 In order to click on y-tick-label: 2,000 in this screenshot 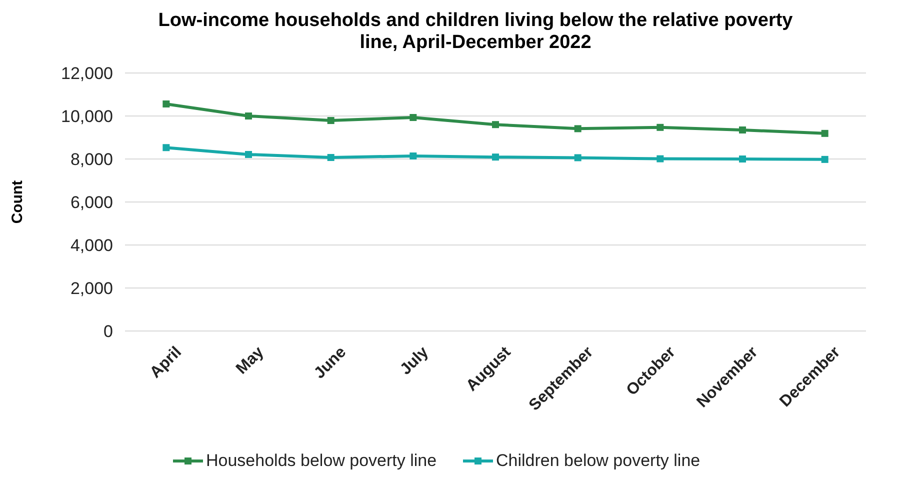, I will do `click(91, 288)`.